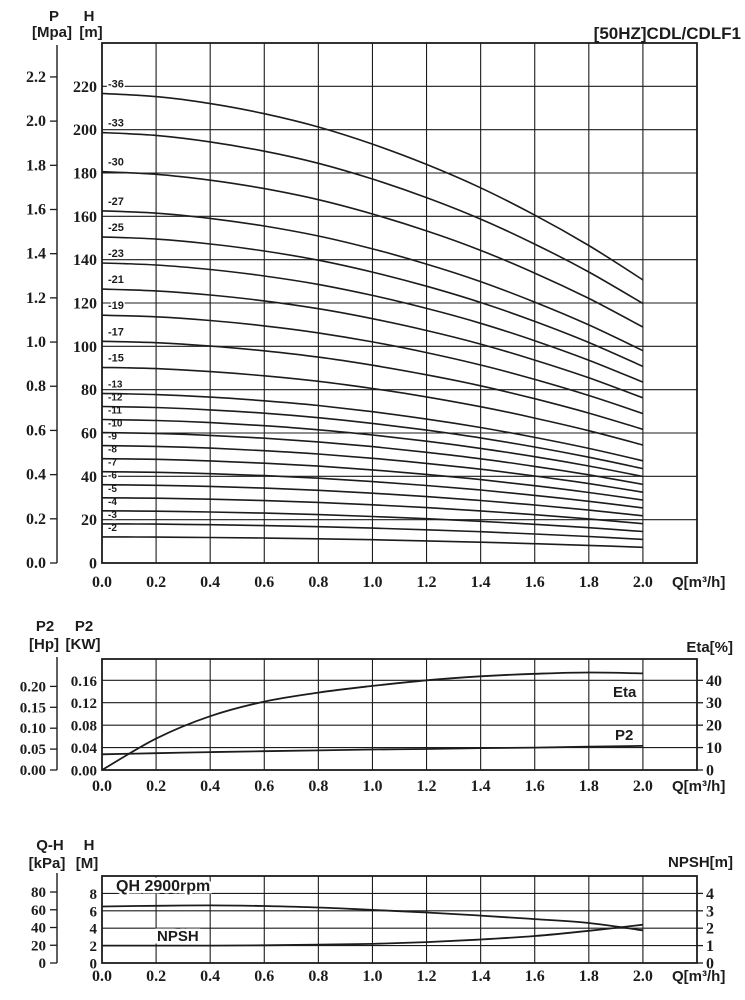 The height and width of the screenshot is (1000, 745). What do you see at coordinates (36, 121) in the screenshot?
I see `y-tick-label-primary: 2.0` at bounding box center [36, 121].